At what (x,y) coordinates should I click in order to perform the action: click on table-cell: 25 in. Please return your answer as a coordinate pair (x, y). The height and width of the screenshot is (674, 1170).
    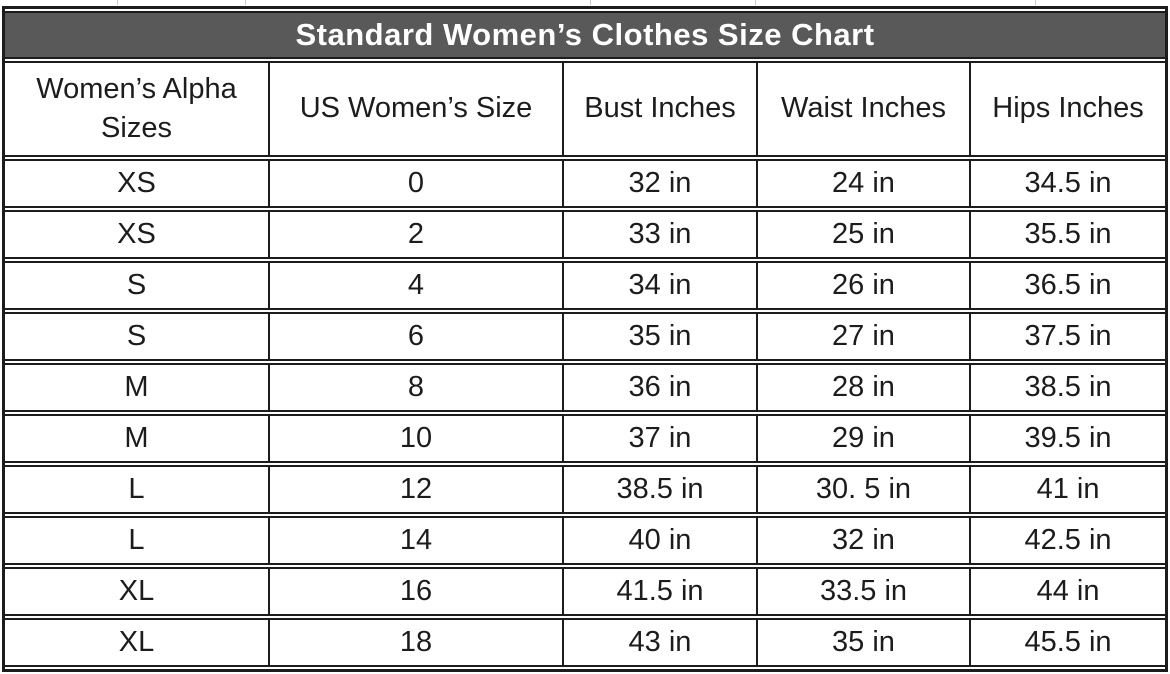
    Looking at the image, I should click on (862, 234).